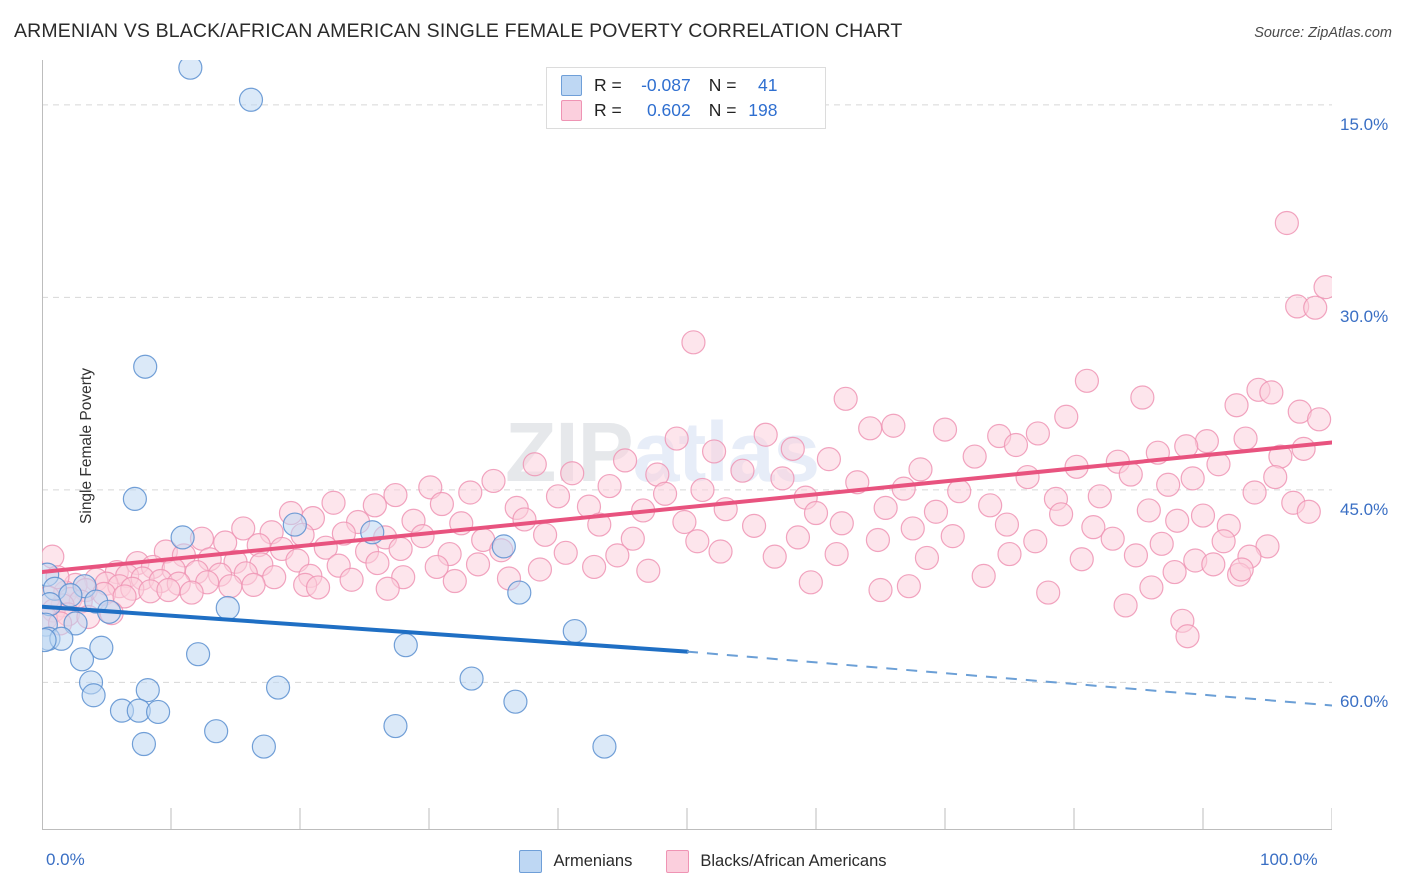  I want to click on legend-label-blacks: Blacks/African Americans, so click(793, 861).